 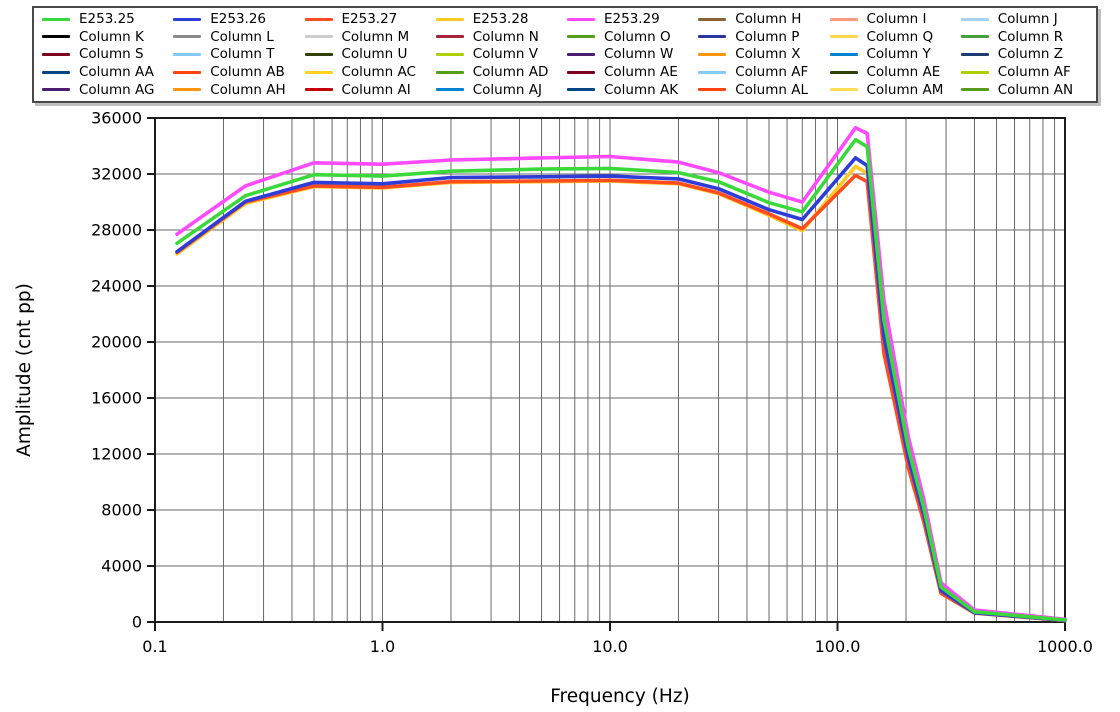 What do you see at coordinates (242, 54) in the screenshot?
I see `legend-label: Column T` at bounding box center [242, 54].